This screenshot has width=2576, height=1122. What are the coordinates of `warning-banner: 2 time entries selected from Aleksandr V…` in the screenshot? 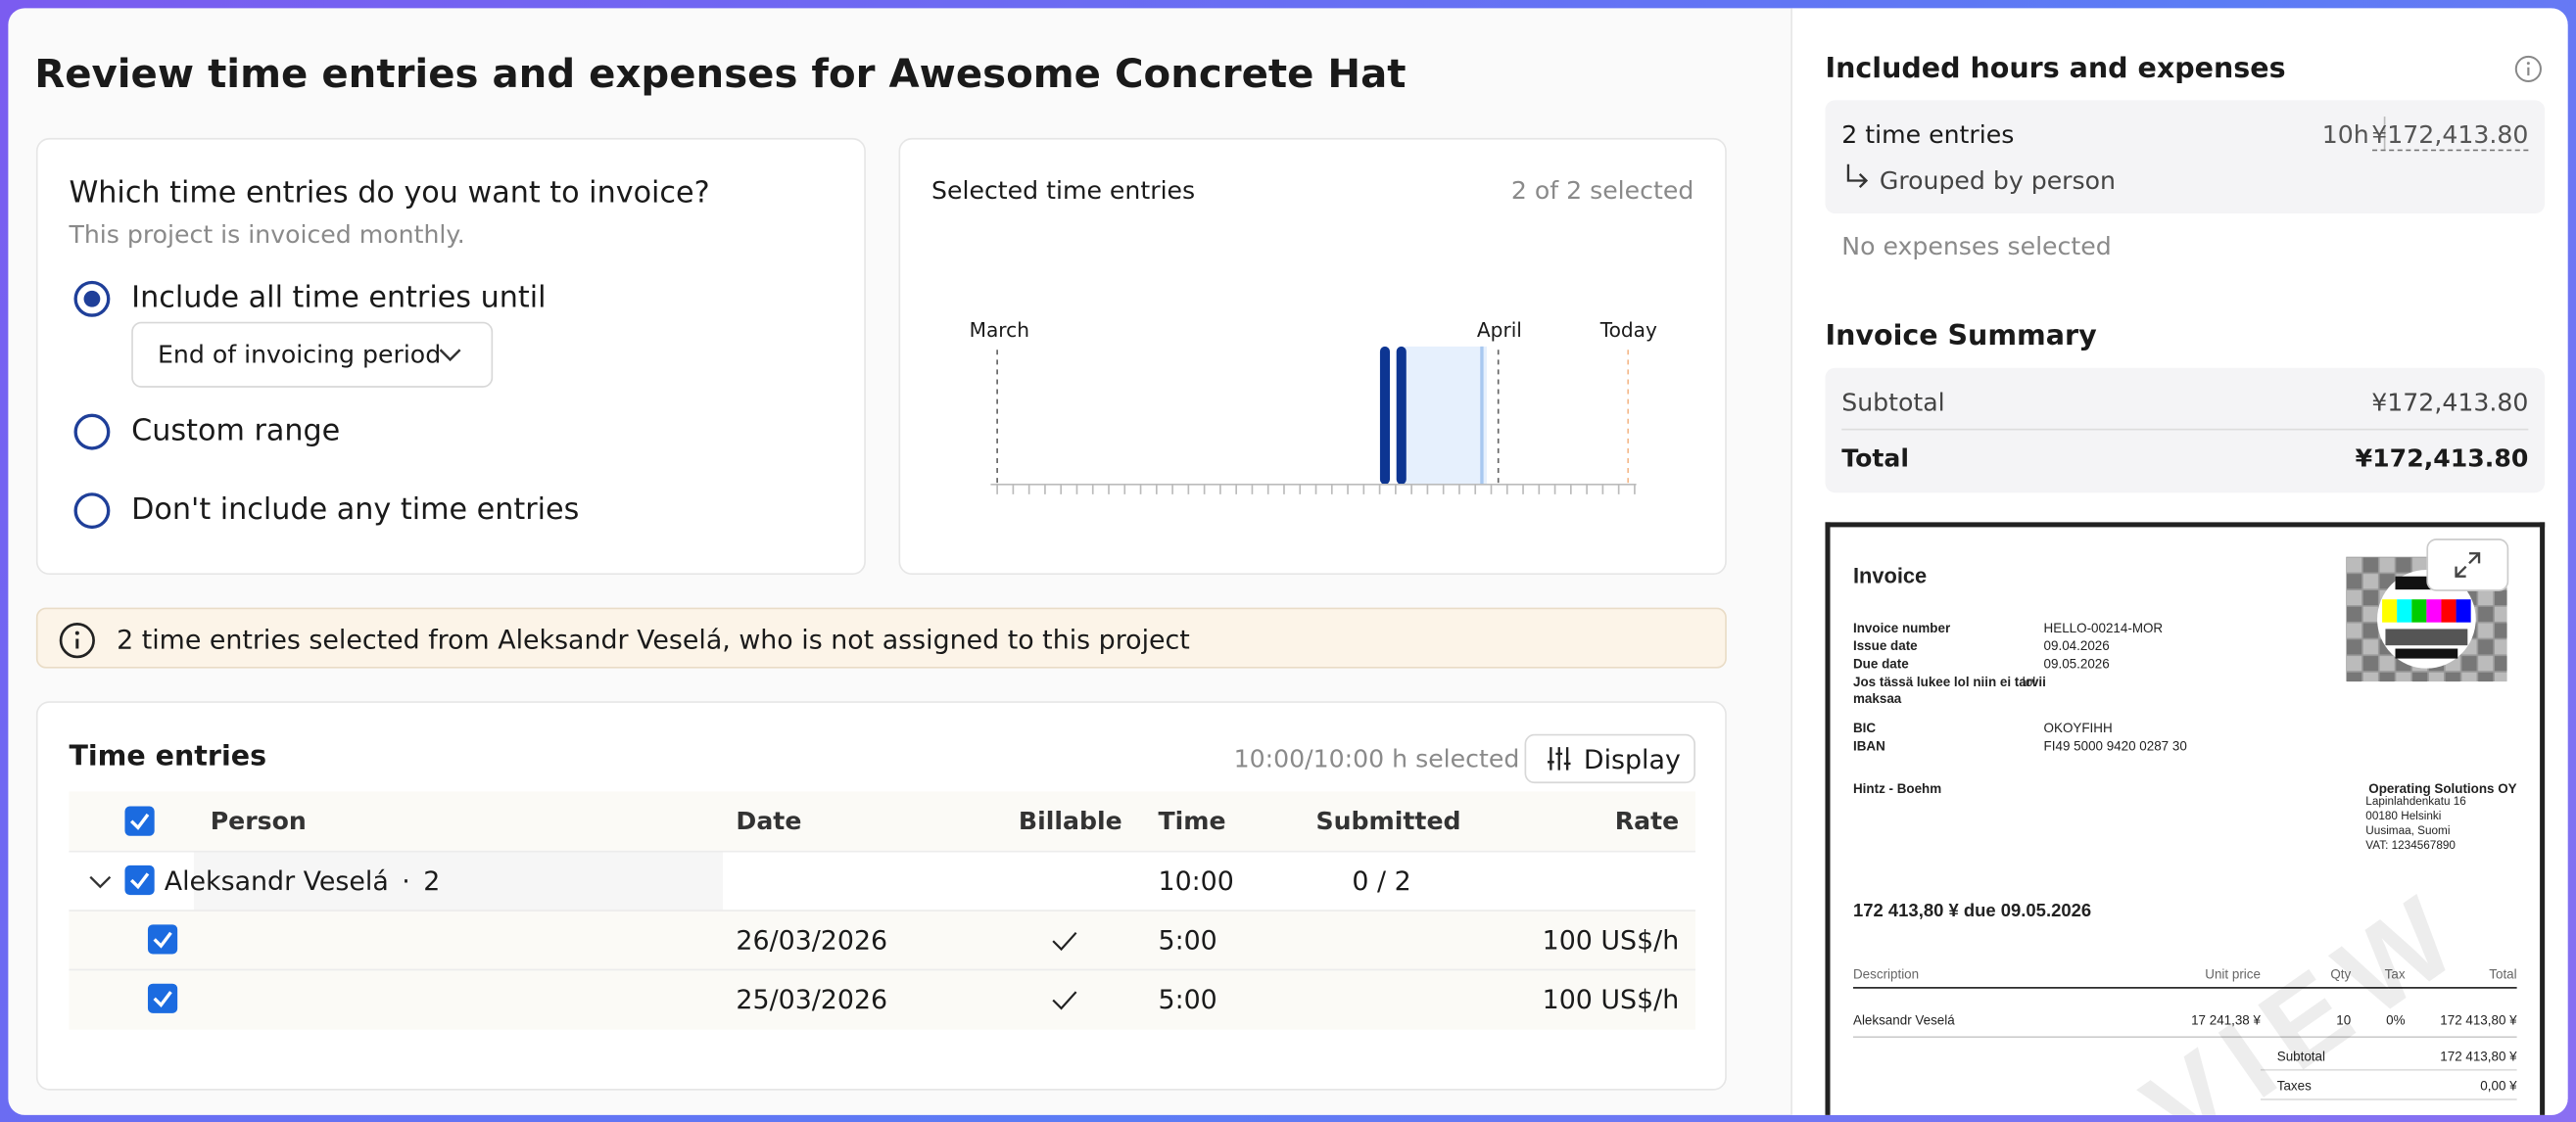 It's located at (881, 638).